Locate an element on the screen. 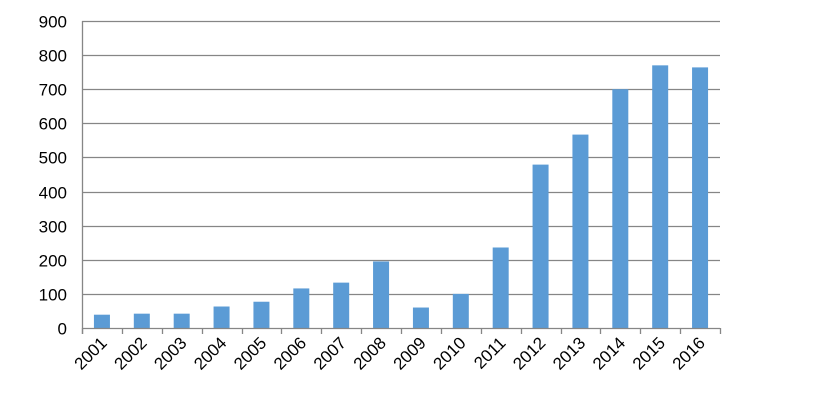 The image size is (827, 405). y-tick-label: 600 is located at coordinates (53, 124).